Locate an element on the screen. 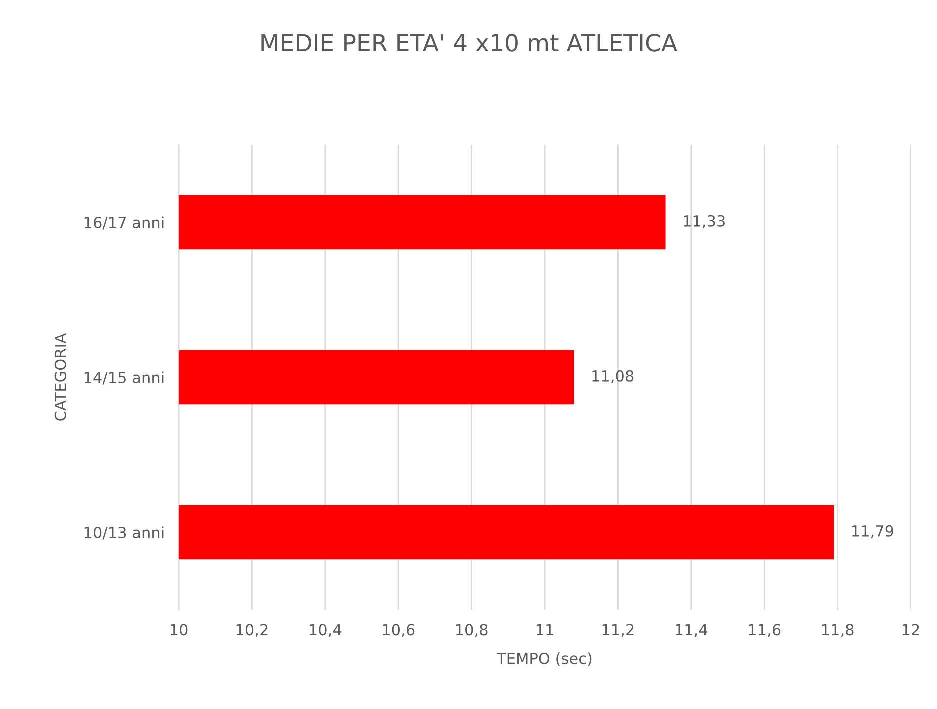  x-tick-label: 10,2 is located at coordinates (252, 631).